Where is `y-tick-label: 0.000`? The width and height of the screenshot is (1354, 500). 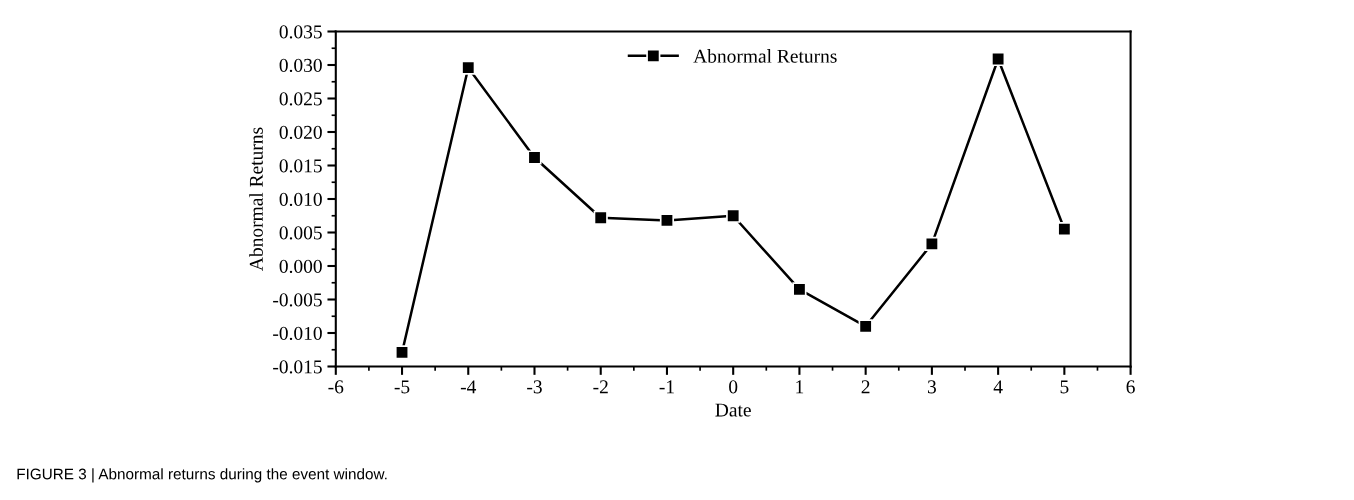 y-tick-label: 0.000 is located at coordinates (300, 266).